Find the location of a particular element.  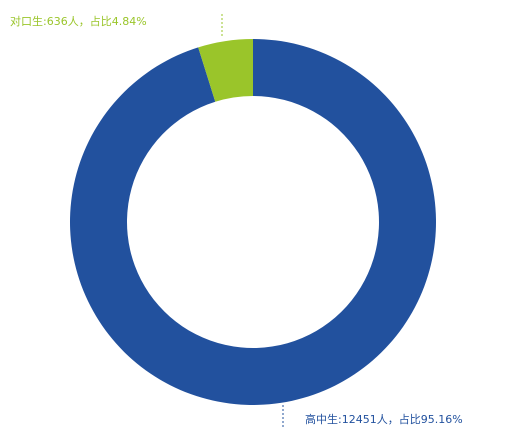

slice-label: 高中生:12451人，占比95.16% is located at coordinates (384, 419).